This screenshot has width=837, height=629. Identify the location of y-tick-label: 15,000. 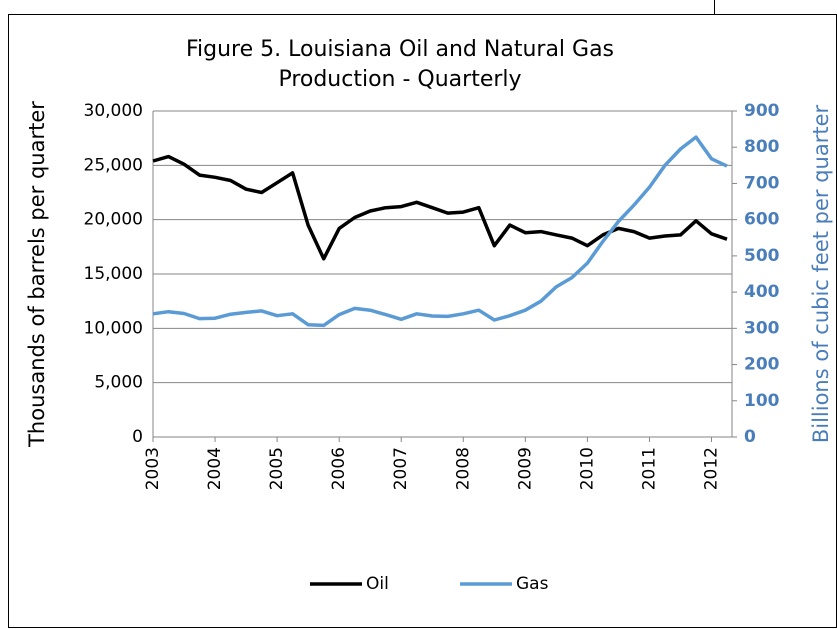
(113, 274).